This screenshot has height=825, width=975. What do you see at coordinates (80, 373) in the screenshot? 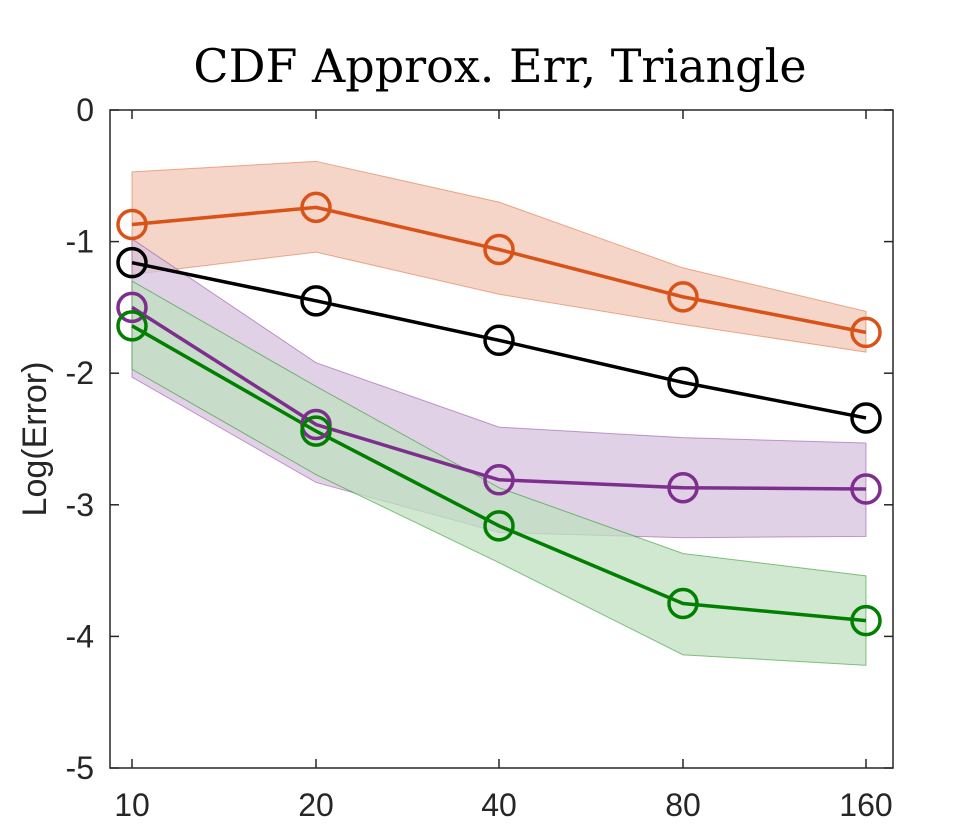
I see `y-tick-label: -2` at bounding box center [80, 373].